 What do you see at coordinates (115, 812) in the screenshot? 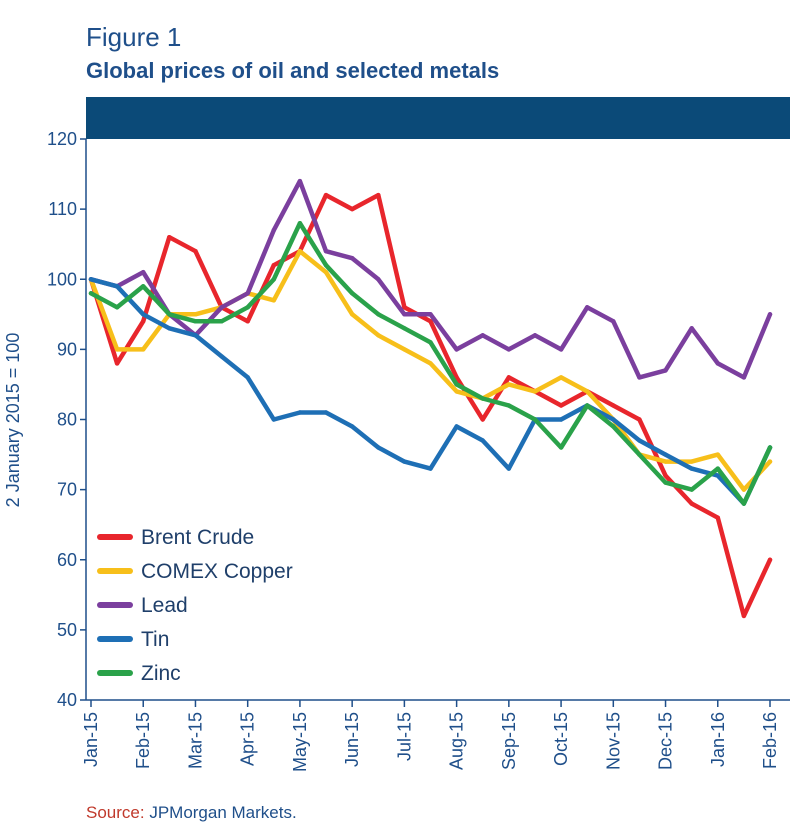
I see `source-key: Source:` at bounding box center [115, 812].